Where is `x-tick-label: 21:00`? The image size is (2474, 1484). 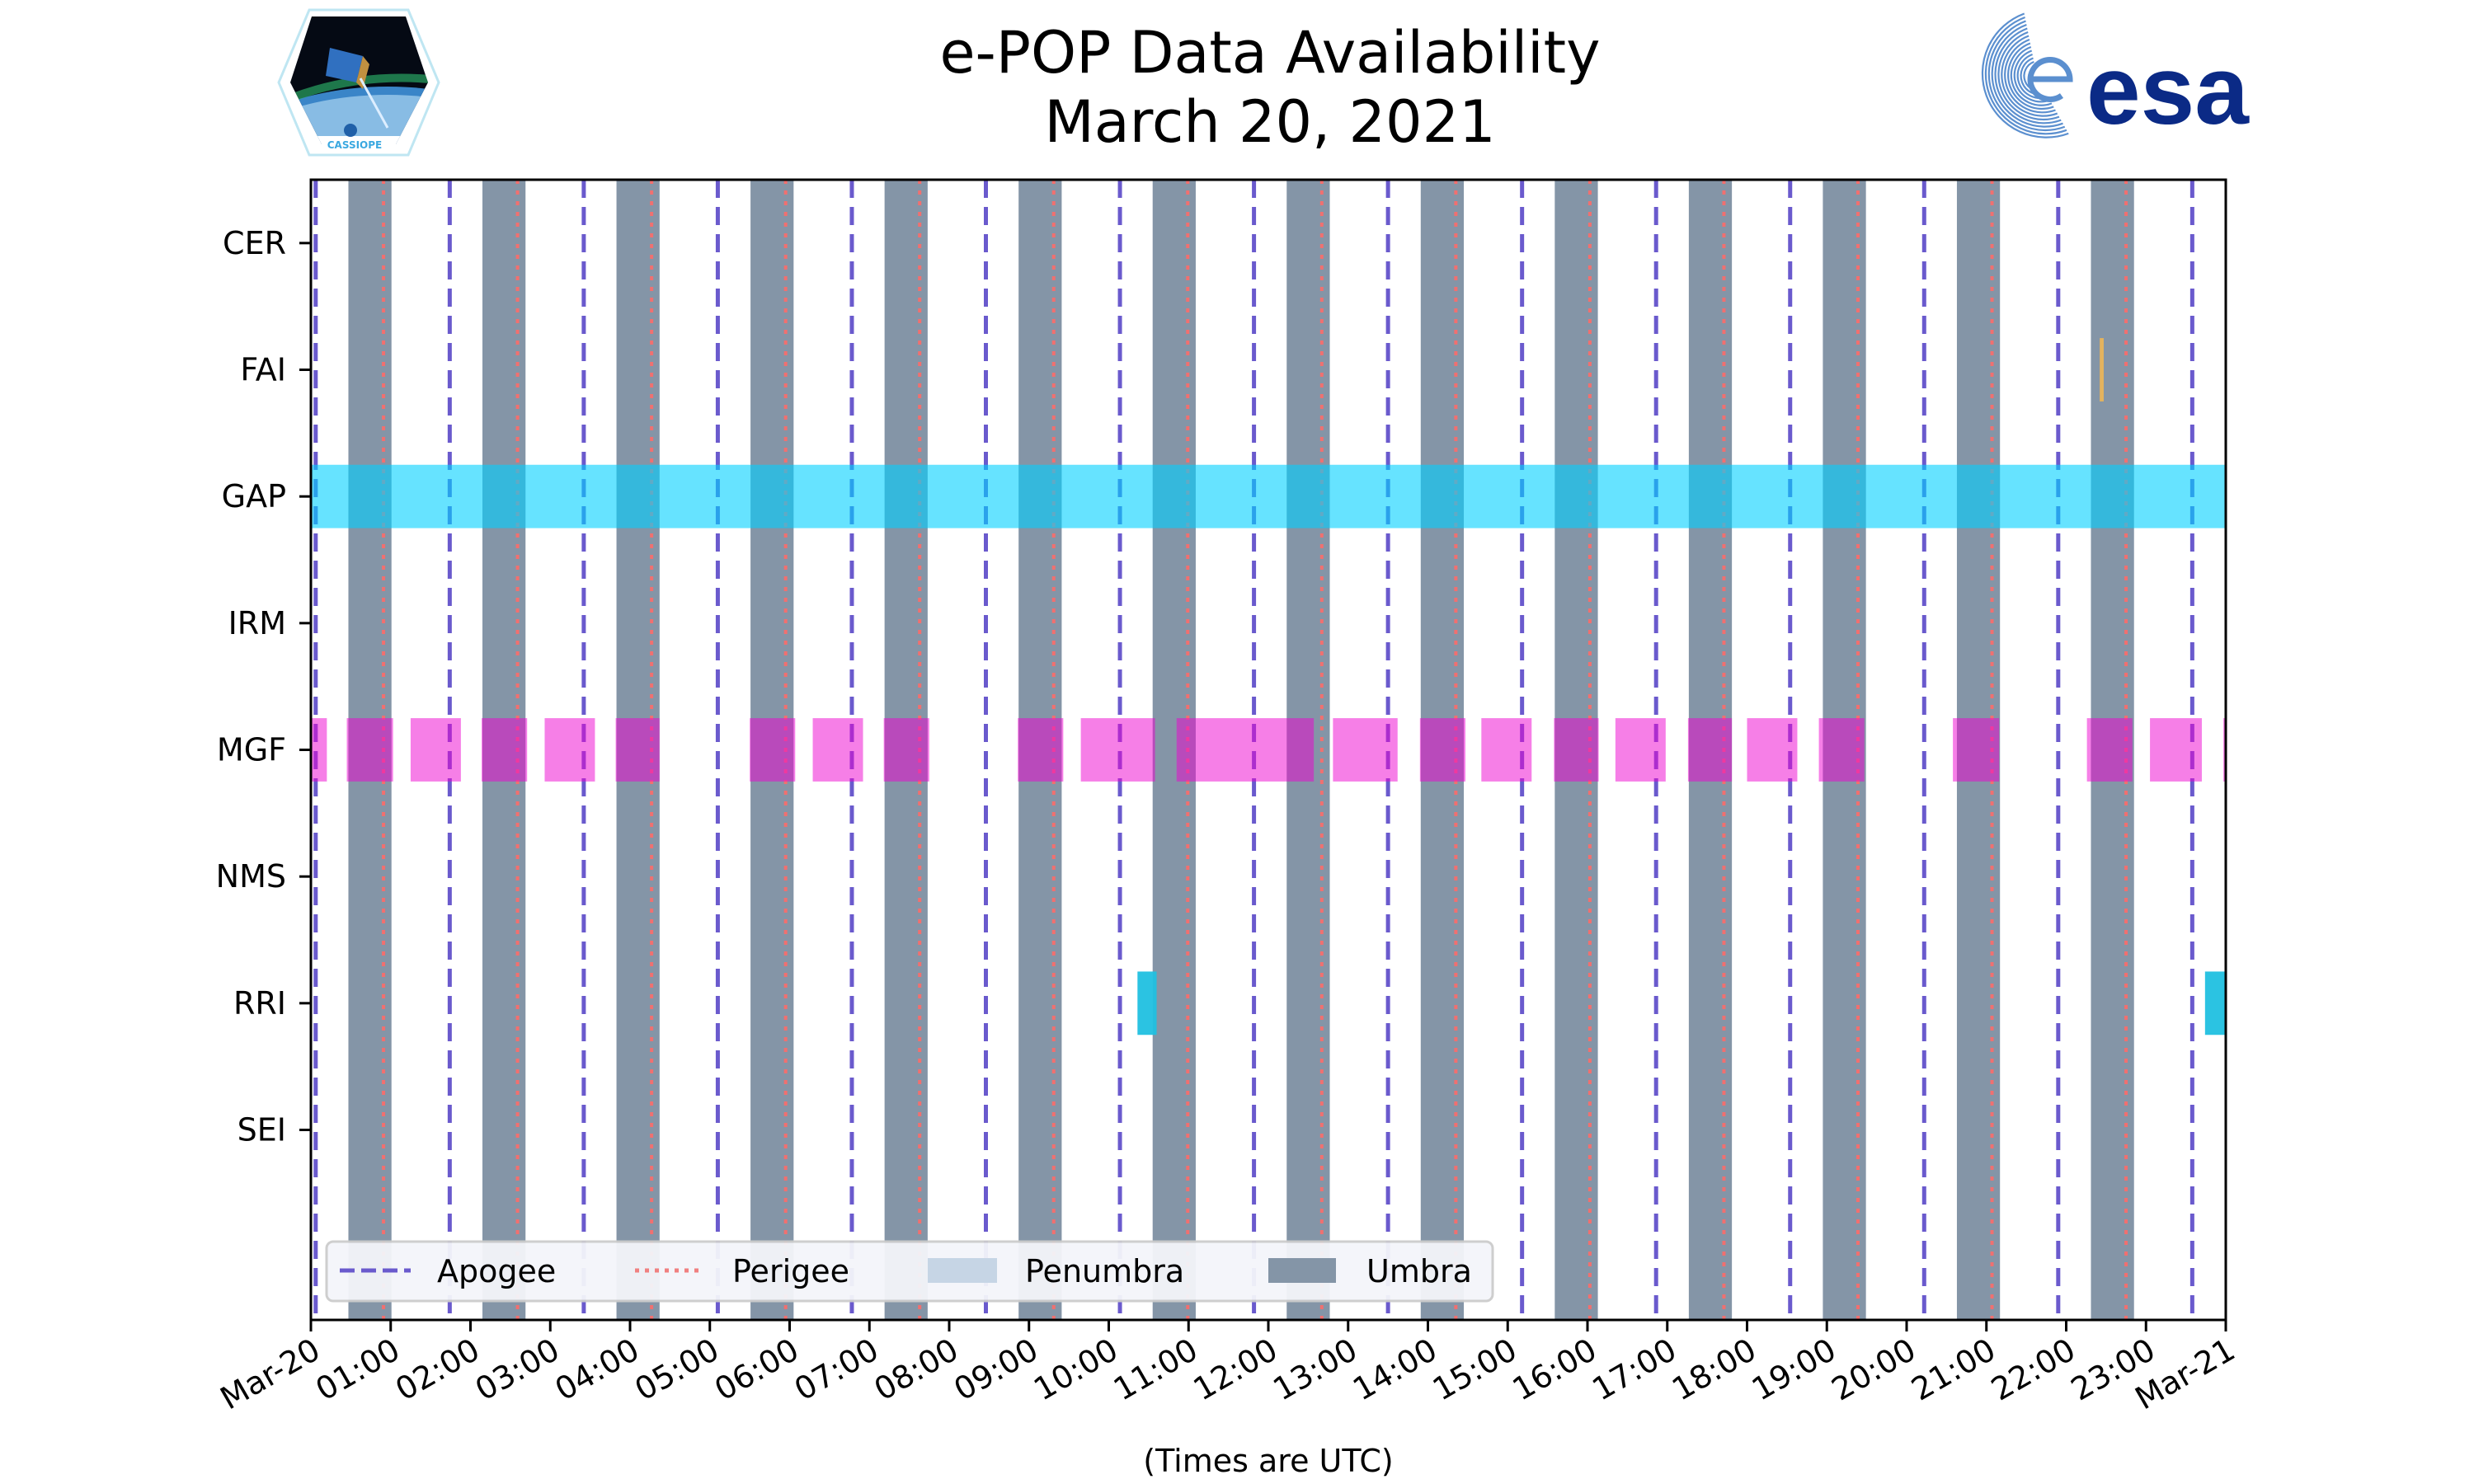
x-tick-label: 21:00 is located at coordinates (1953, 1369).